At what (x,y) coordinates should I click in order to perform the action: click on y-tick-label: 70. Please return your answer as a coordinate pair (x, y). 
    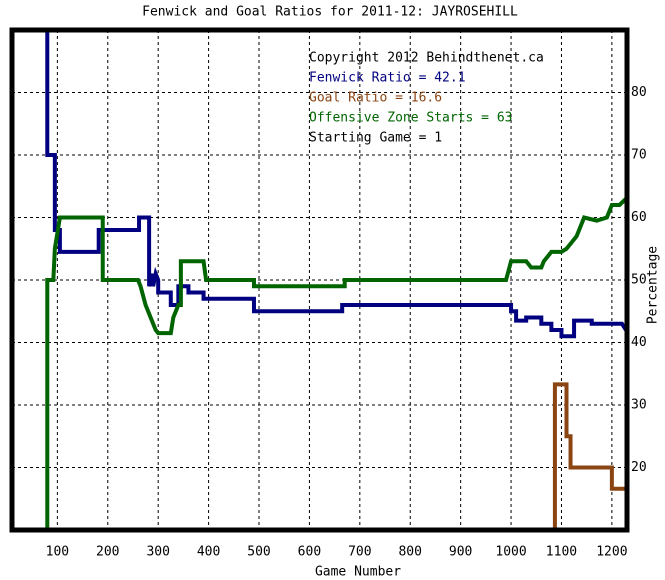
    Looking at the image, I should click on (639, 155).